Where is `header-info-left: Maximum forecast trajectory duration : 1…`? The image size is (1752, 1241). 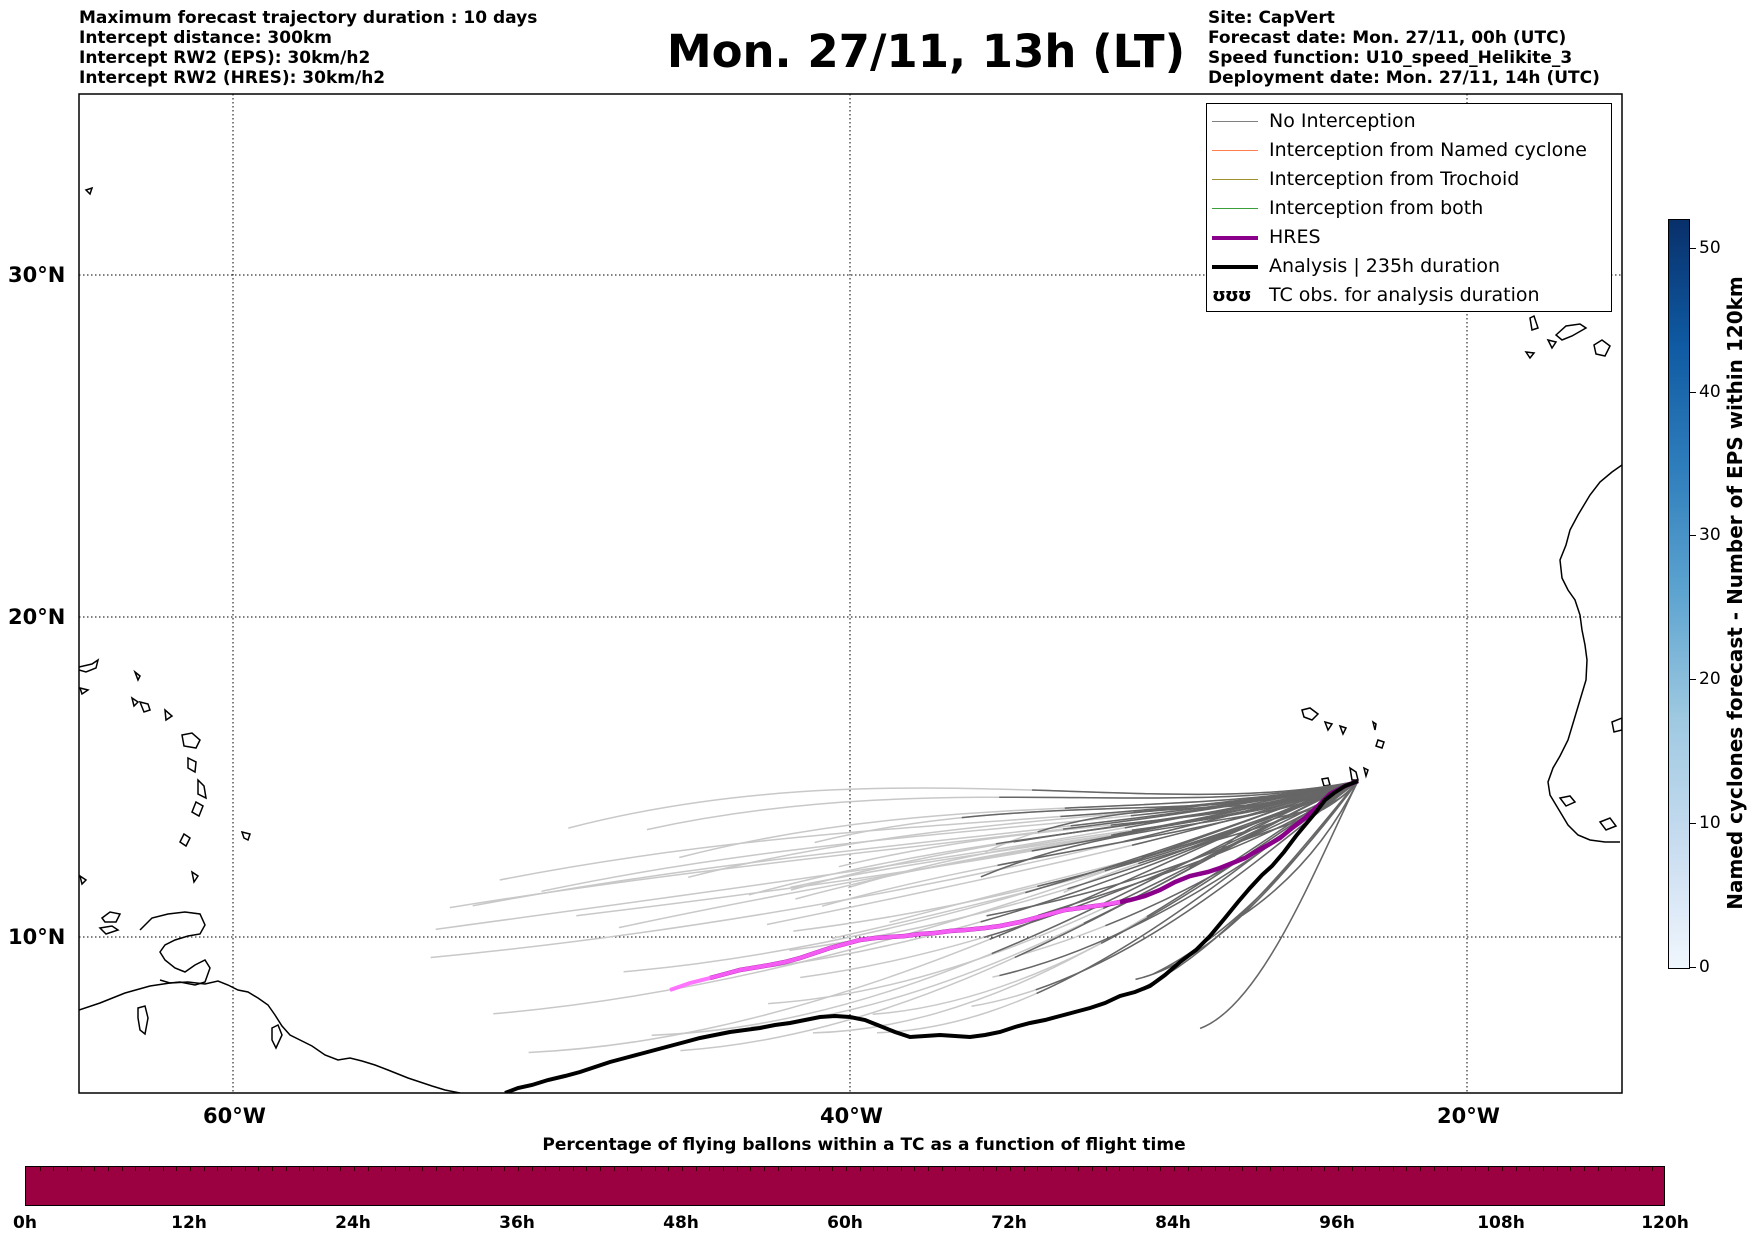
header-info-left: Maximum forecast trajectory duration : 1… is located at coordinates (308, 48).